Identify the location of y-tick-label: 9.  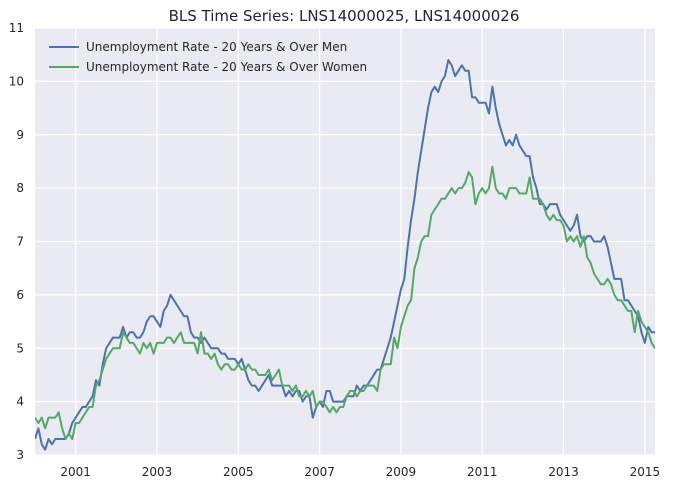
(20, 135).